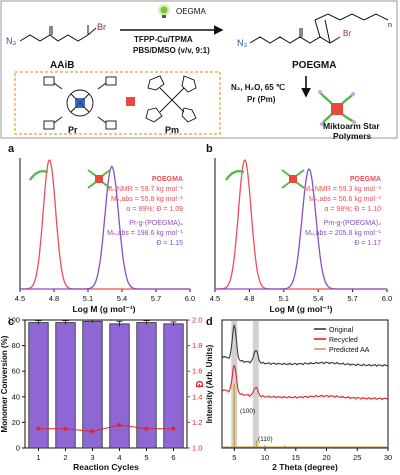 The width and height of the screenshot is (400, 475). Describe the element at coordinates (62, 65) in the screenshot. I see `initiator-label: AAiB` at that location.